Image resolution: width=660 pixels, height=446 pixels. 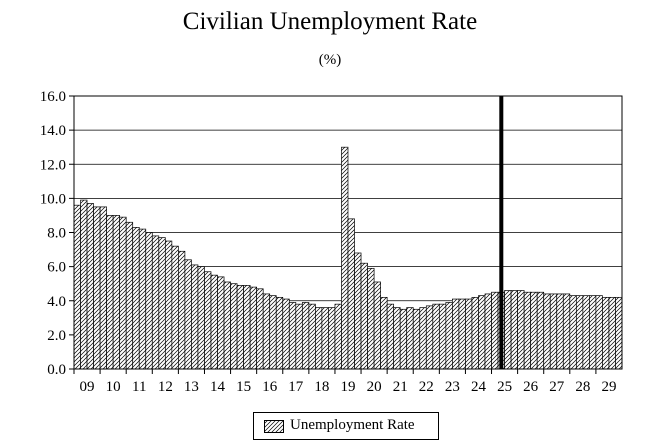 What do you see at coordinates (330, 60) in the screenshot?
I see `chart-subtitle: (%)` at bounding box center [330, 60].